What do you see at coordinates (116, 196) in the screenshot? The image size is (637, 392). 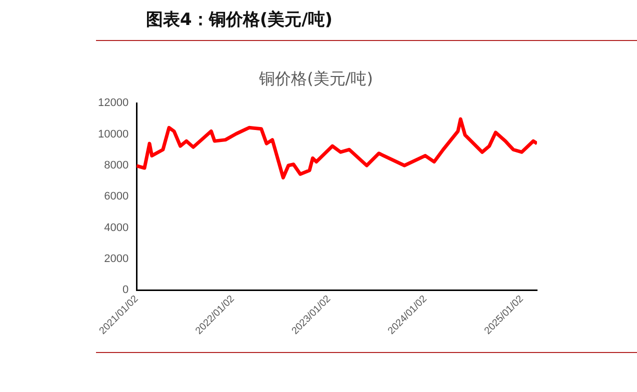 I see `y-tick-label: 6000` at bounding box center [116, 196].